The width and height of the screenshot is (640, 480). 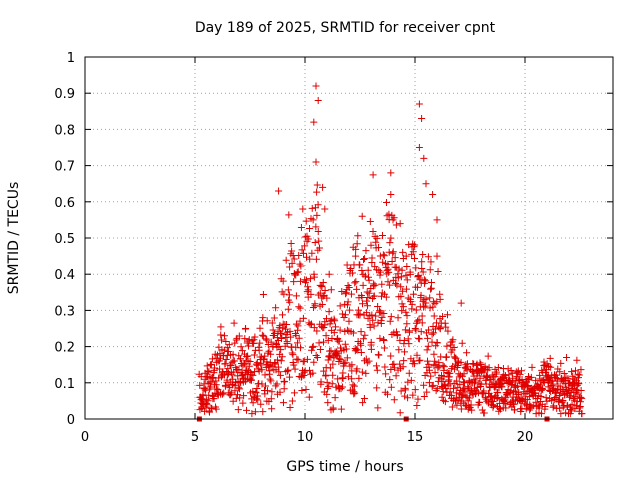 I want to click on y-tick-label: 0.6, so click(x=64, y=203).